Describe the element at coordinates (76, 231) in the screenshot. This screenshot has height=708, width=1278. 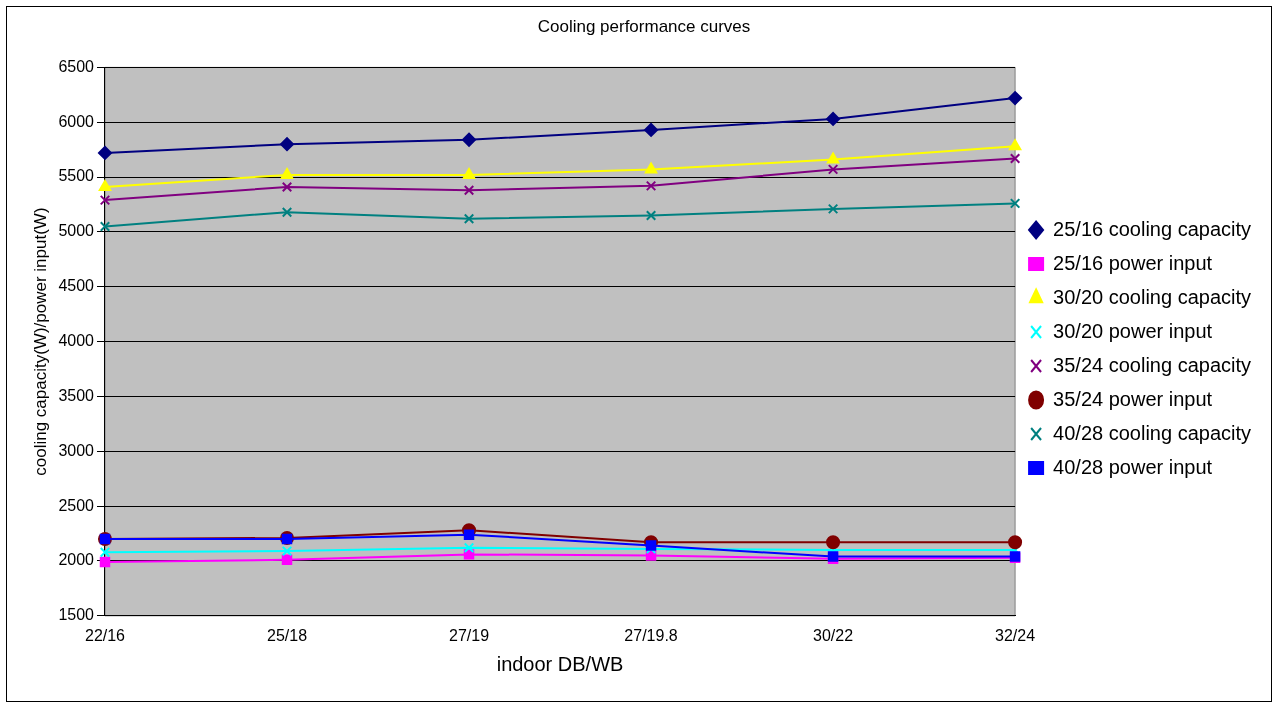
I see `y-tick-label: 5000` at that location.